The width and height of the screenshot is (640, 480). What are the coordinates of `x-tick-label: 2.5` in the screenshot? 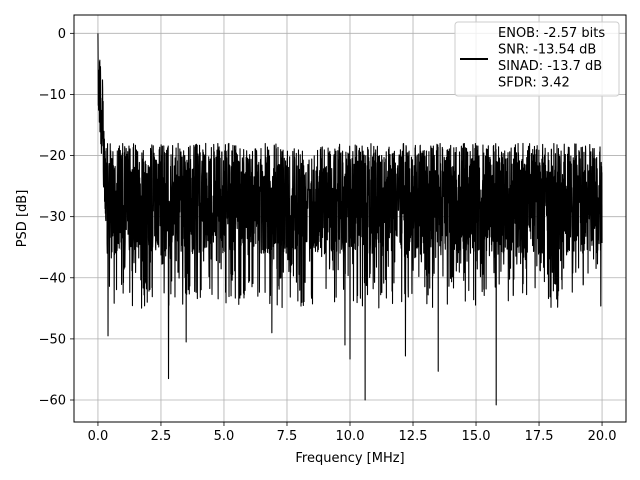 It's located at (161, 436).